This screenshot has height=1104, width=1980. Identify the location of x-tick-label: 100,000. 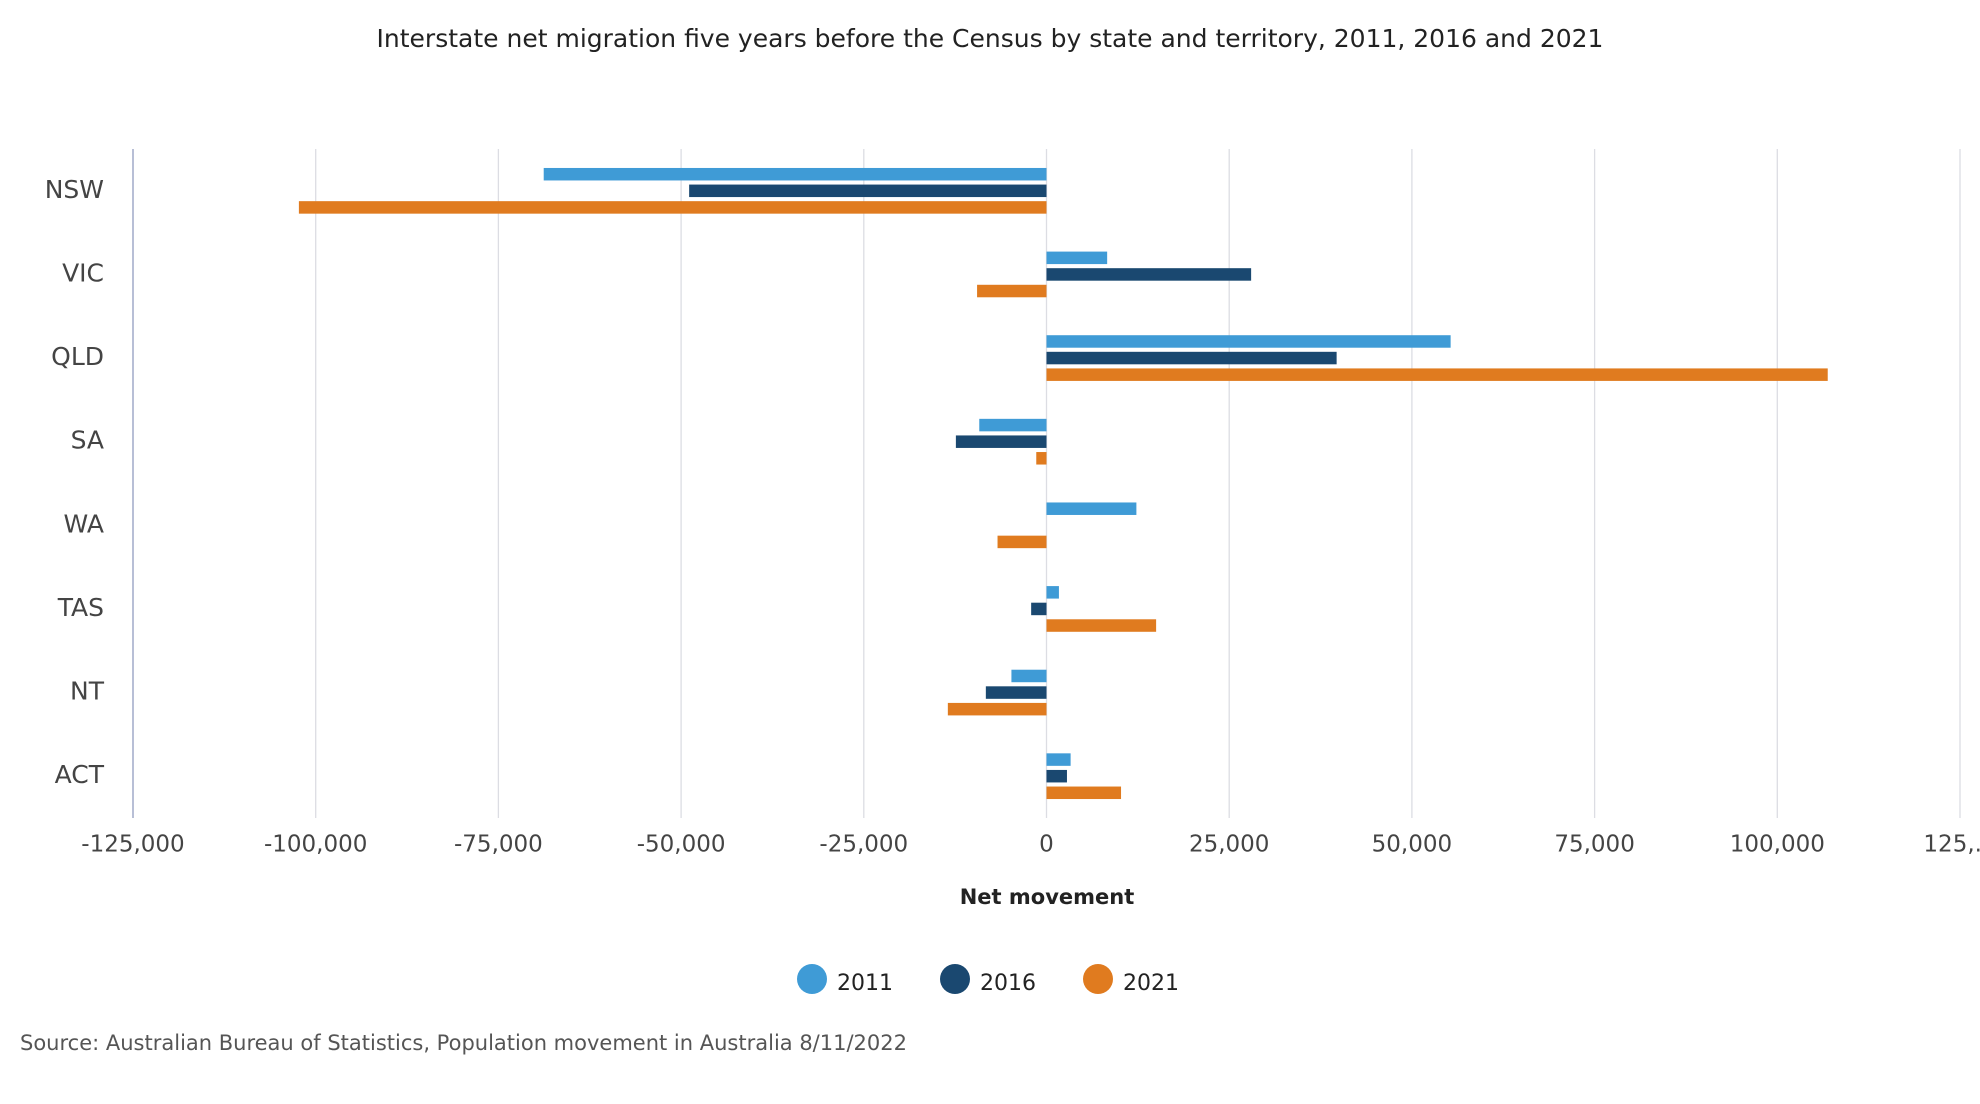
(1777, 845).